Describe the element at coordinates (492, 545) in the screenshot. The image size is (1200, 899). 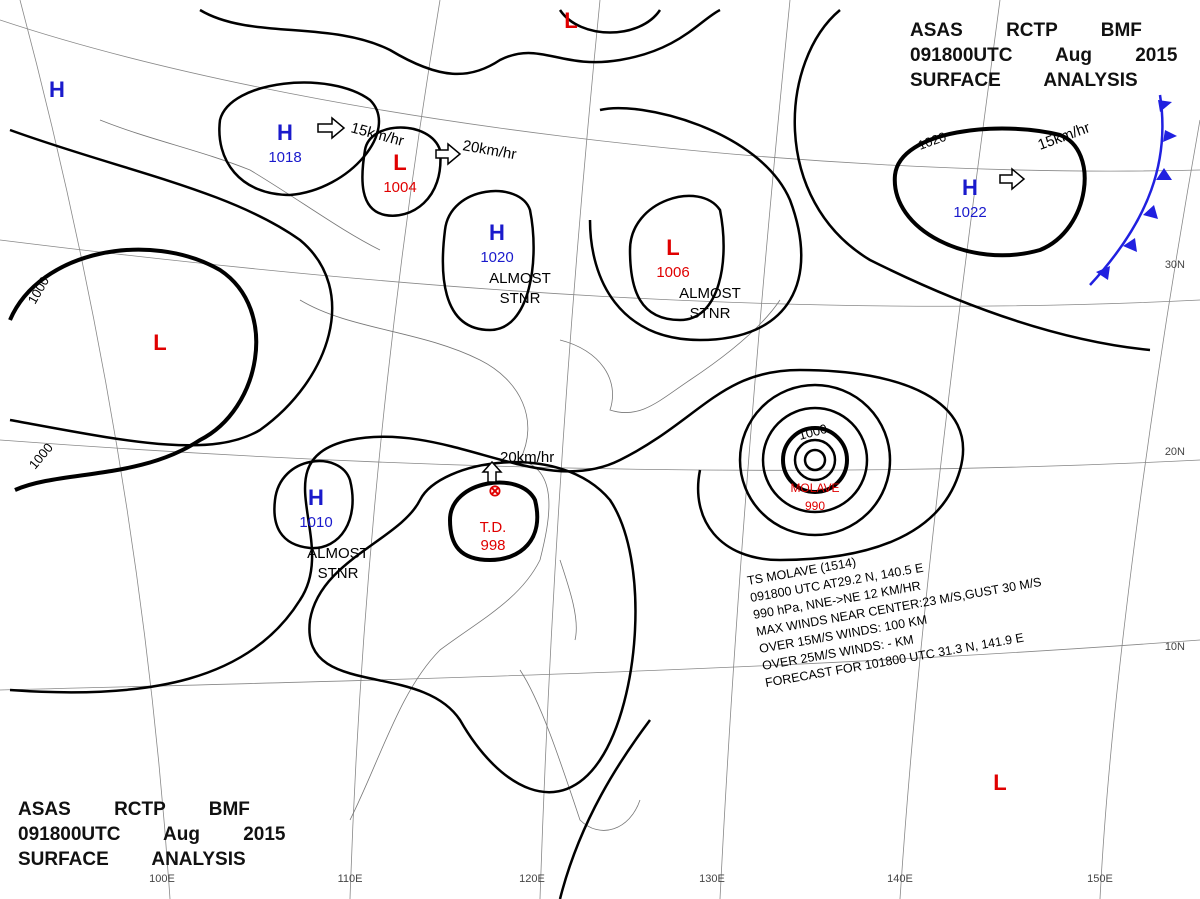
I see `tropical-value: 998` at that location.